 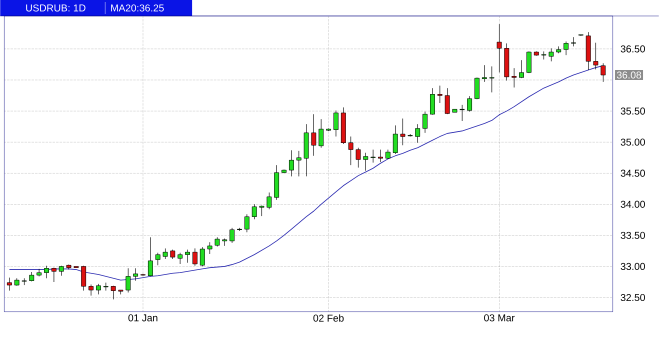 I want to click on text: MA20:36.25, so click(x=137, y=8).